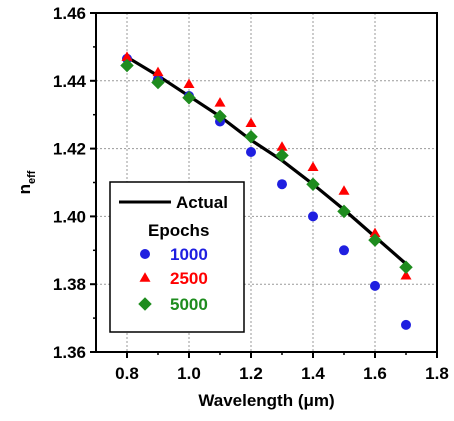 This screenshot has width=454, height=421. What do you see at coordinates (178, 230) in the screenshot?
I see `legend-group-title: Epochs` at bounding box center [178, 230].